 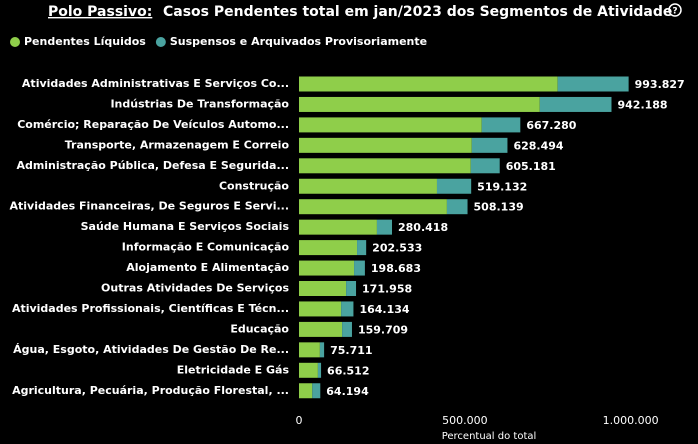 What do you see at coordinates (195, 288) in the screenshot?
I see `category-label: Outras Atividades De Serviços` at bounding box center [195, 288].